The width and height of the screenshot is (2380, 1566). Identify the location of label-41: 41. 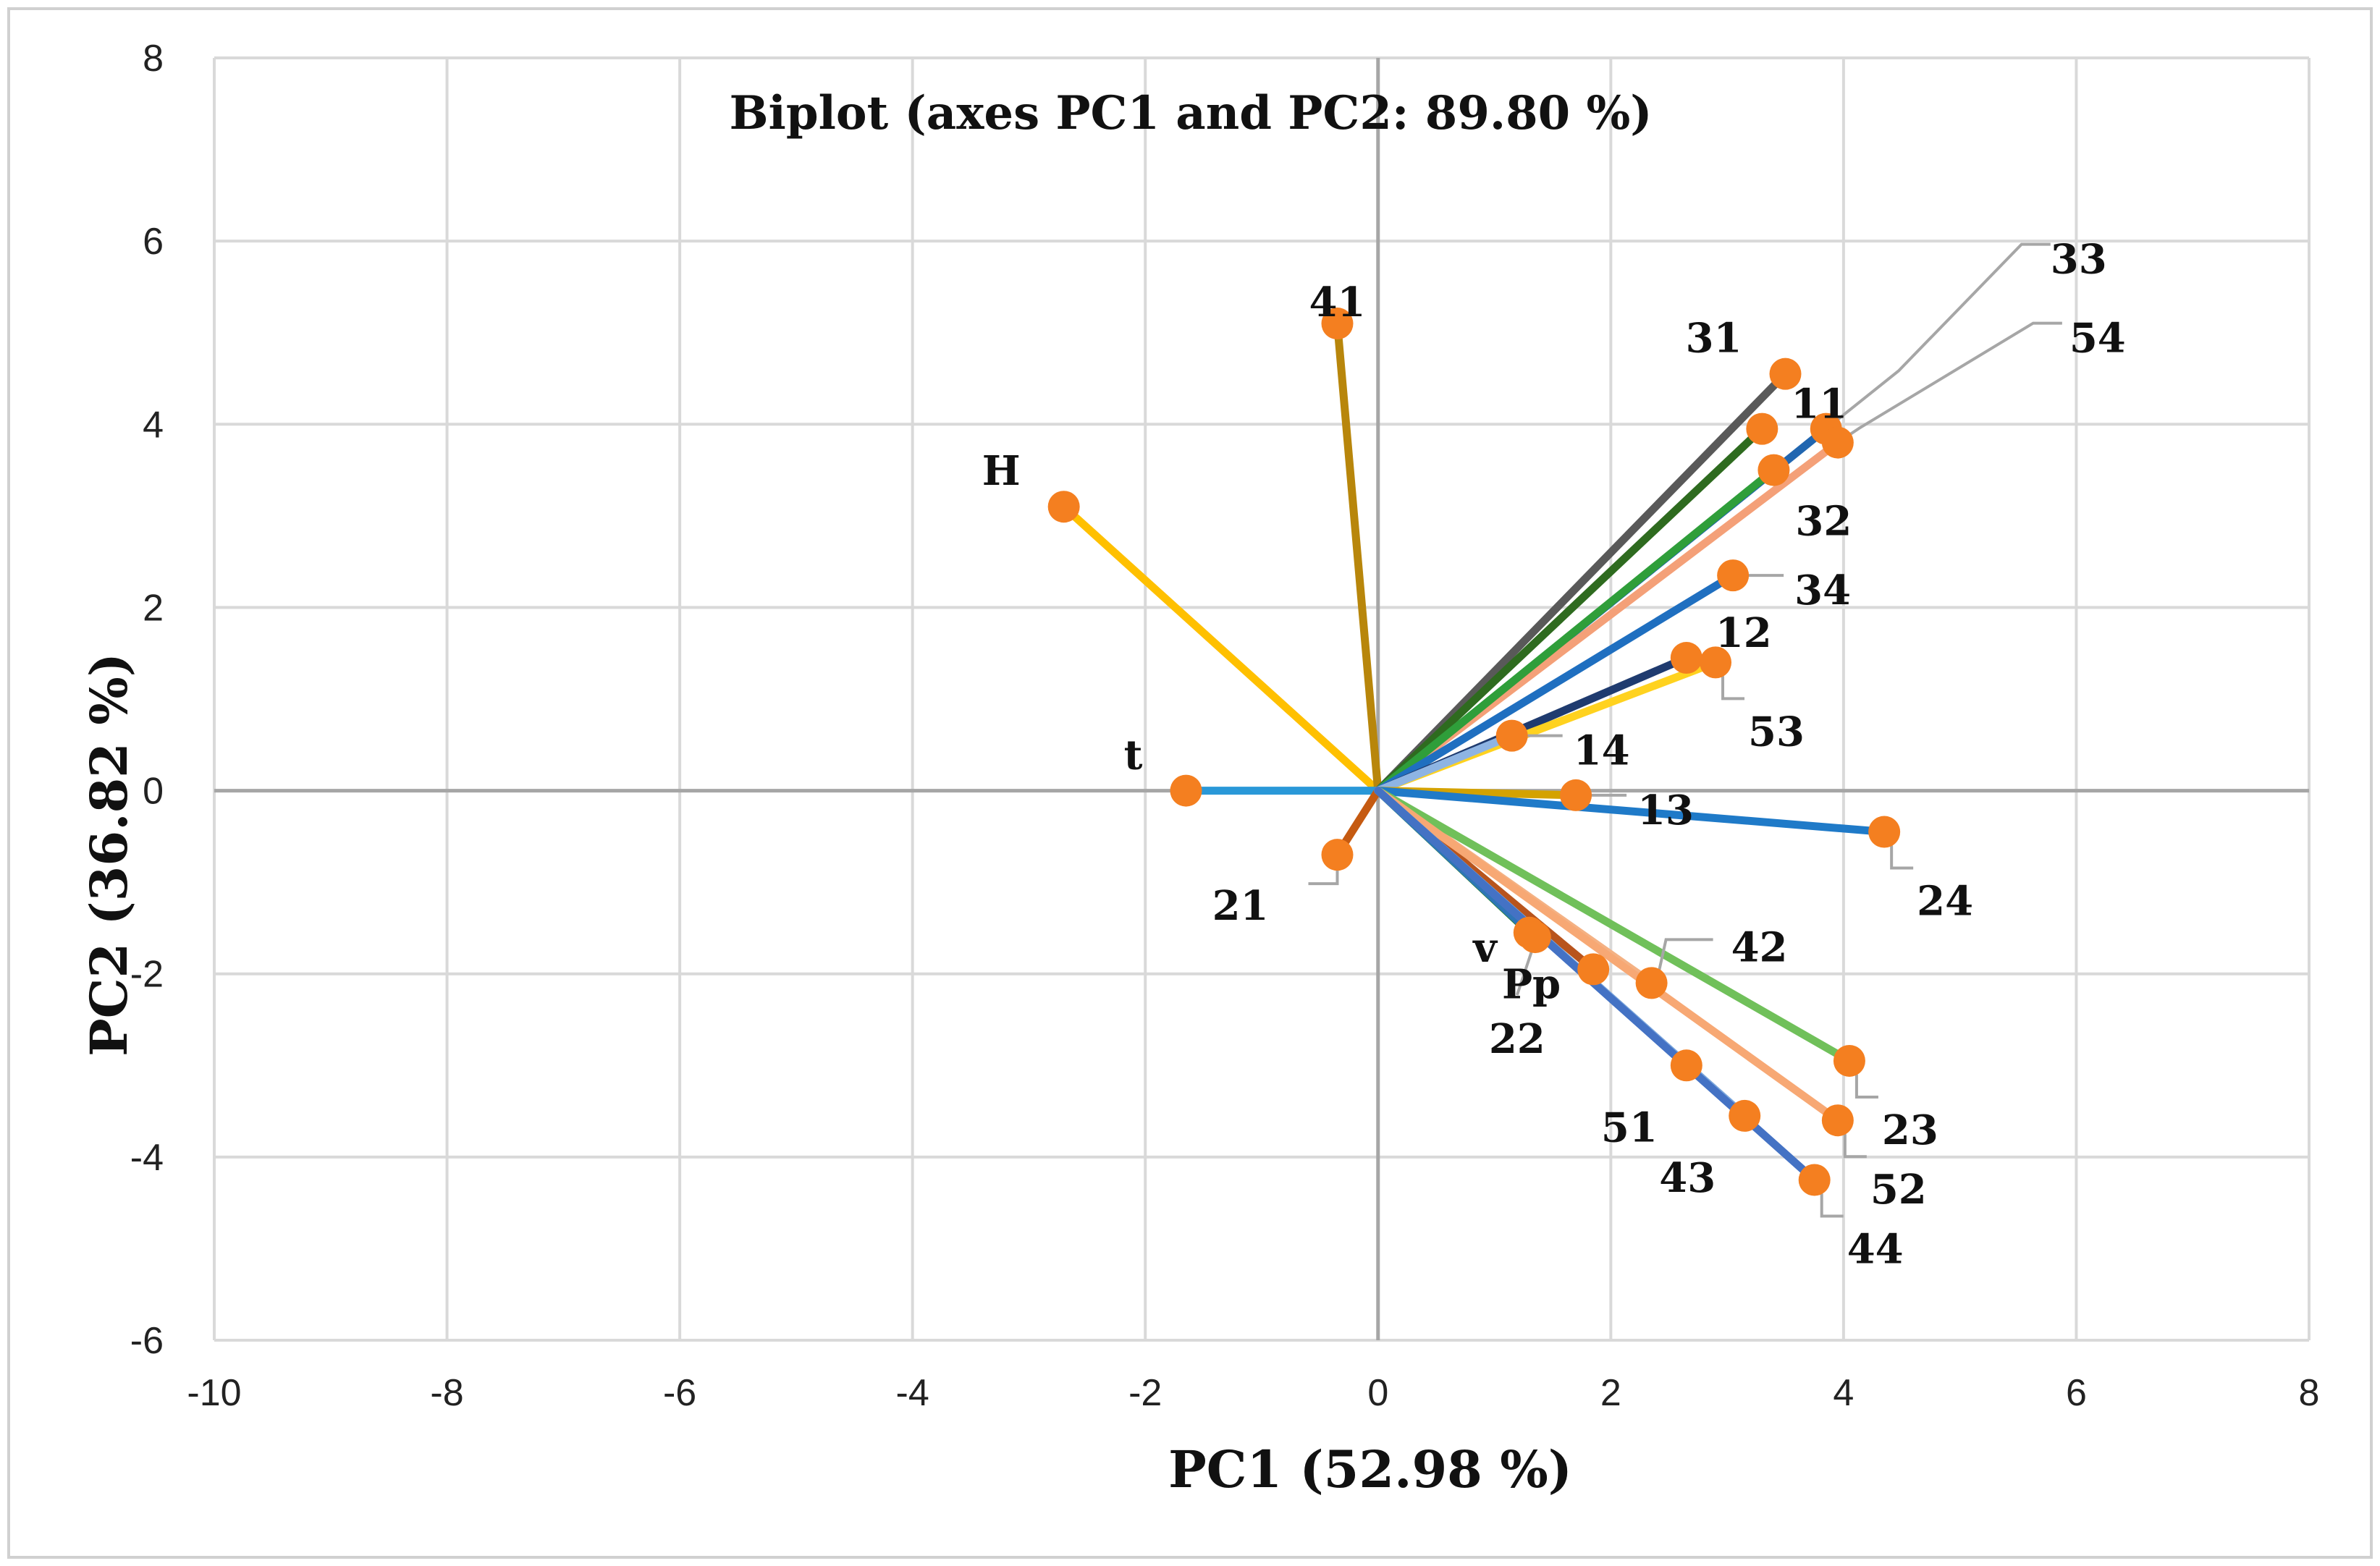
(1337, 302).